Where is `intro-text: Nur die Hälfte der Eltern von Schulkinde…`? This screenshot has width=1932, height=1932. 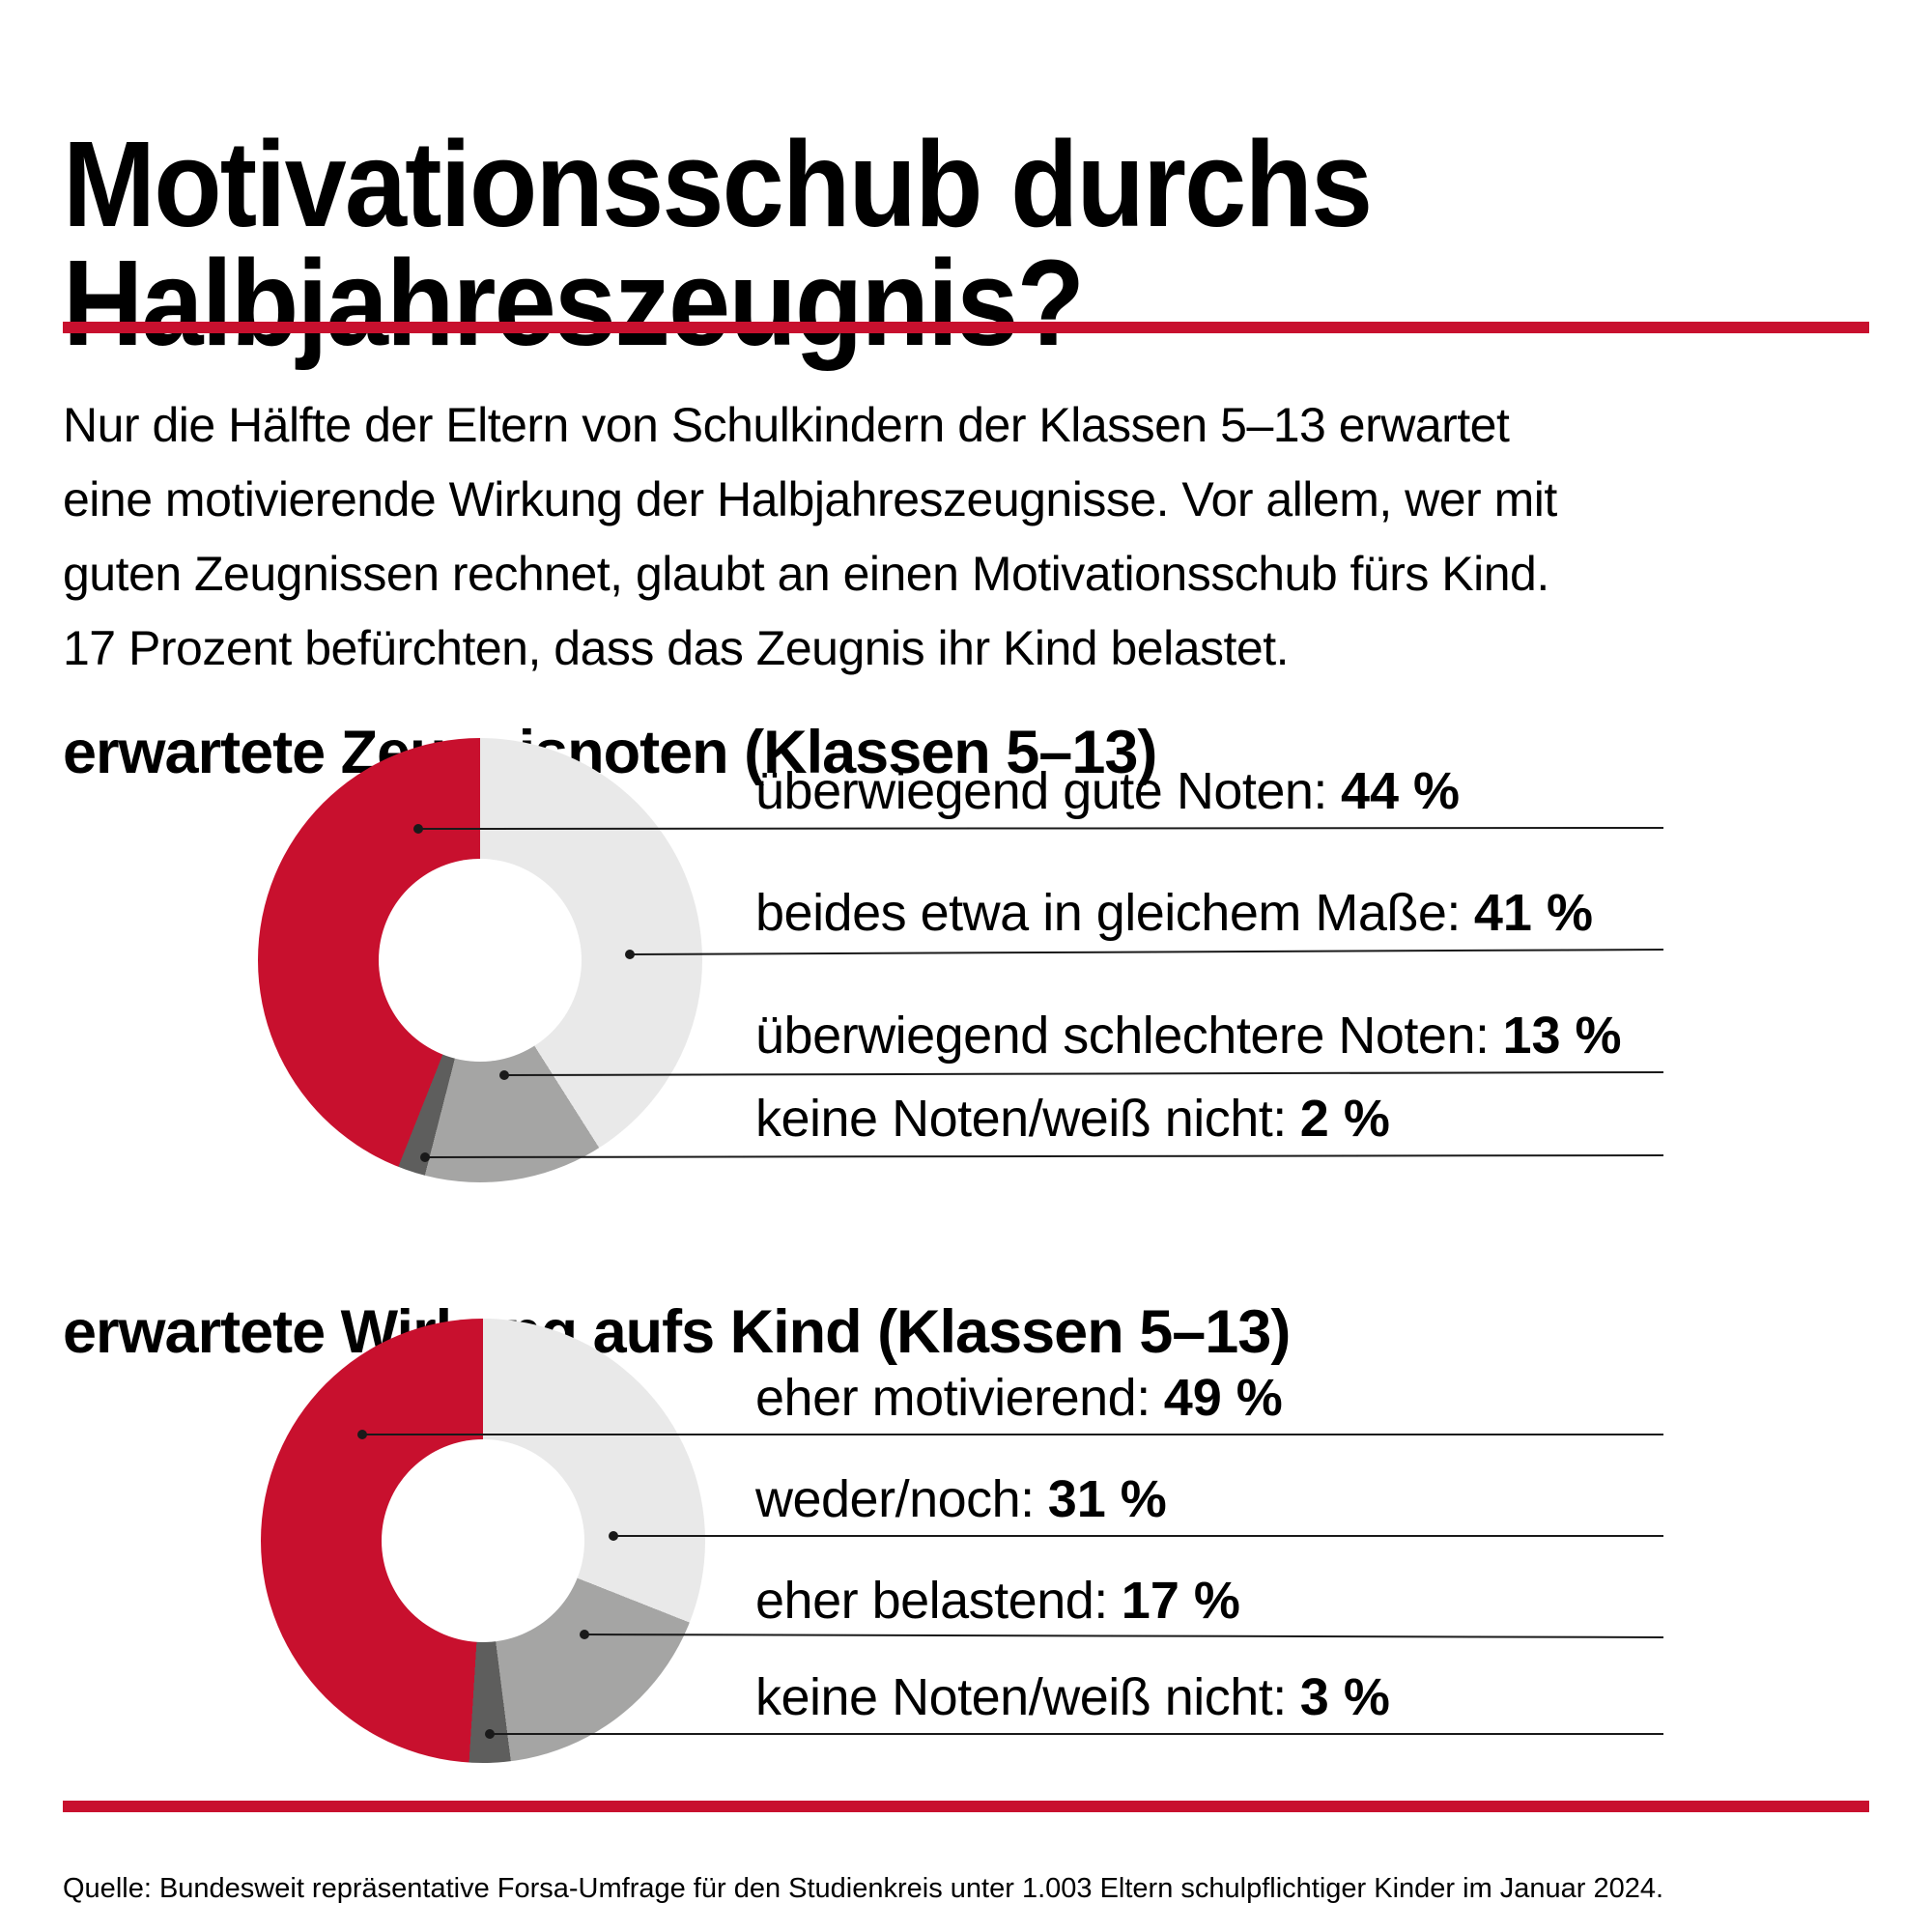 intro-text: Nur die Hälfte der Eltern von Schulkinde… is located at coordinates (810, 536).